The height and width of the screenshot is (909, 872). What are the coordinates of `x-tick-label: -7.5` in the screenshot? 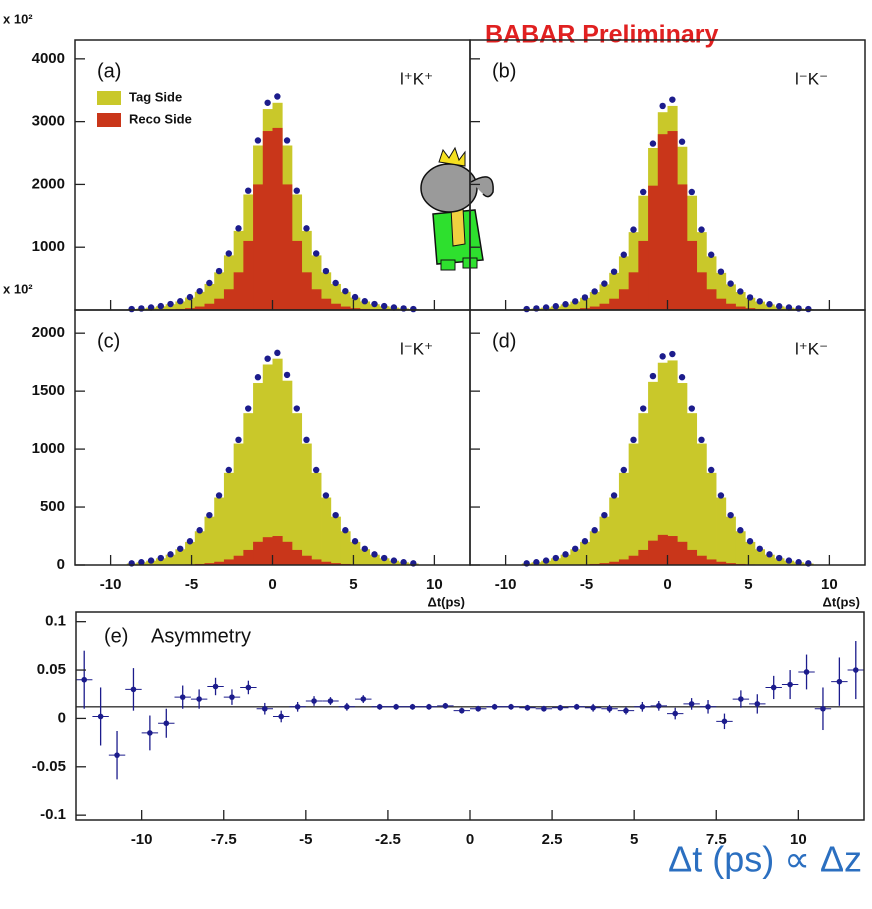 It's located at (224, 839).